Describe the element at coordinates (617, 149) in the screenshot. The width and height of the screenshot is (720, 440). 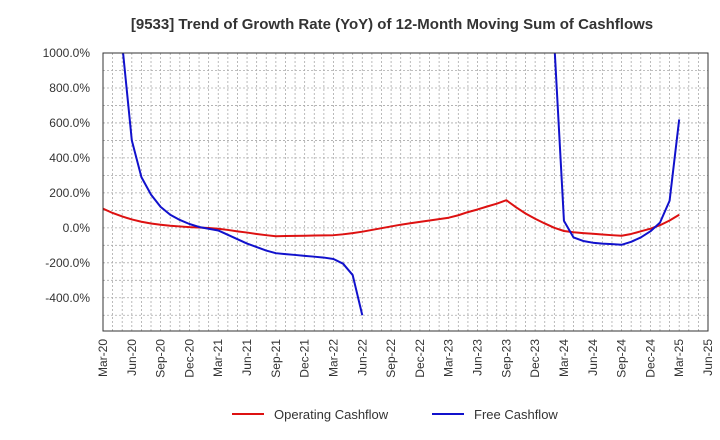
I see `series-line-free-cashflow` at that location.